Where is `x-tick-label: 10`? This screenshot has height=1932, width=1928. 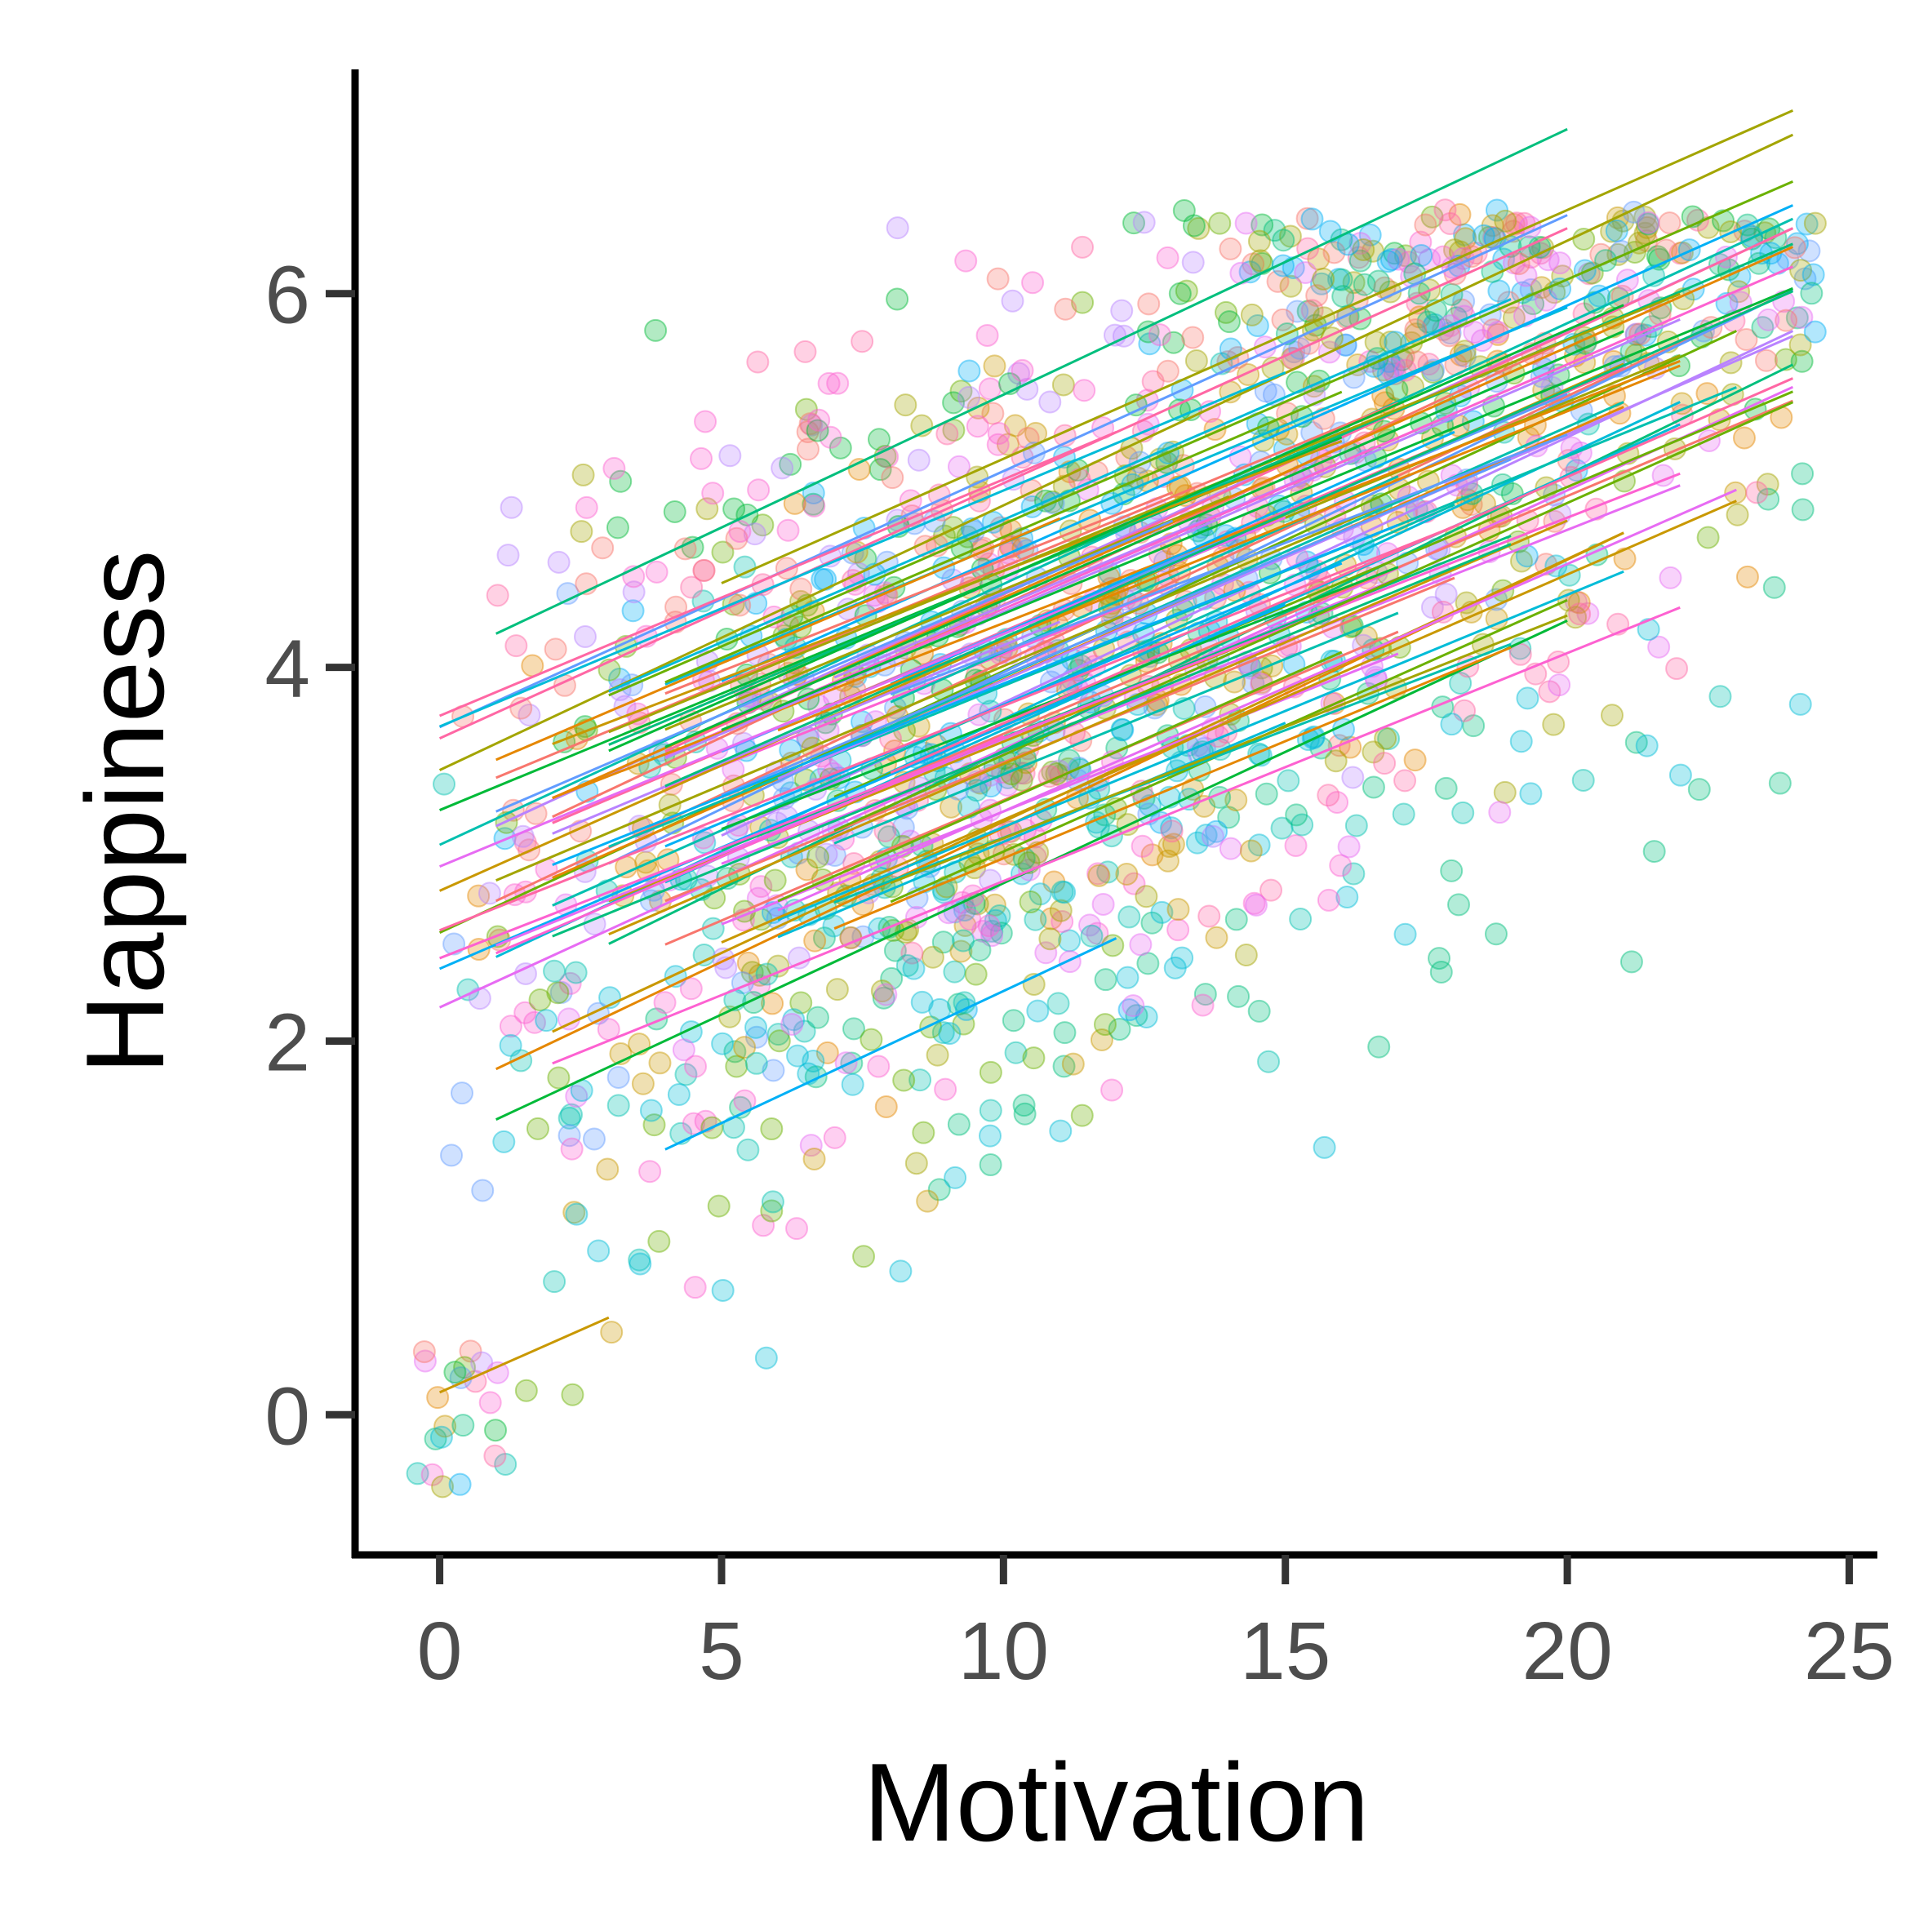 x-tick-label: 10 is located at coordinates (1003, 1651).